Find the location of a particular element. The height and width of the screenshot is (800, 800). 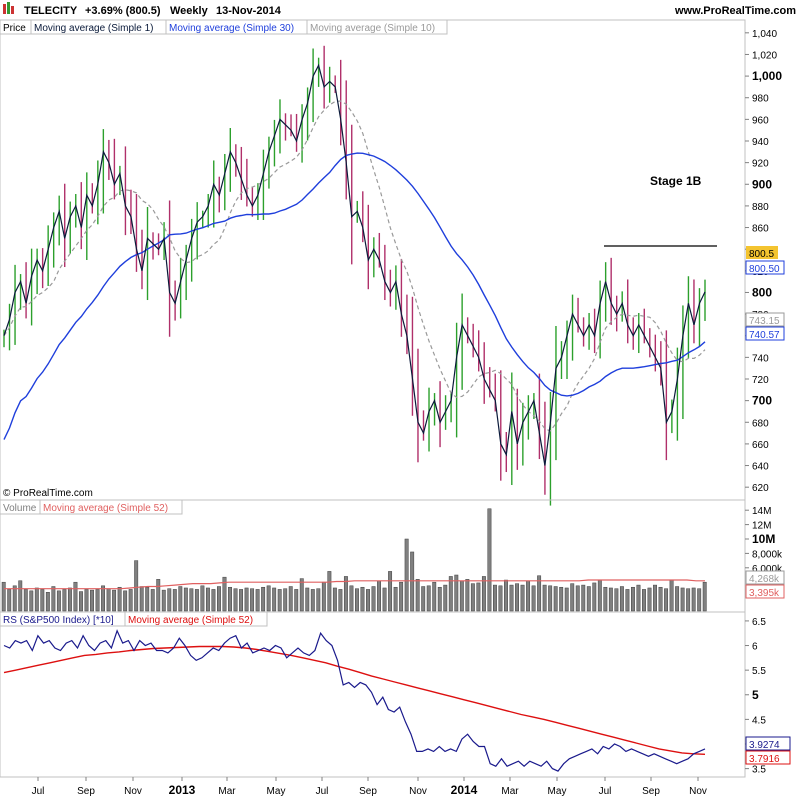

price-tick-label: 920 is located at coordinates (760, 164).